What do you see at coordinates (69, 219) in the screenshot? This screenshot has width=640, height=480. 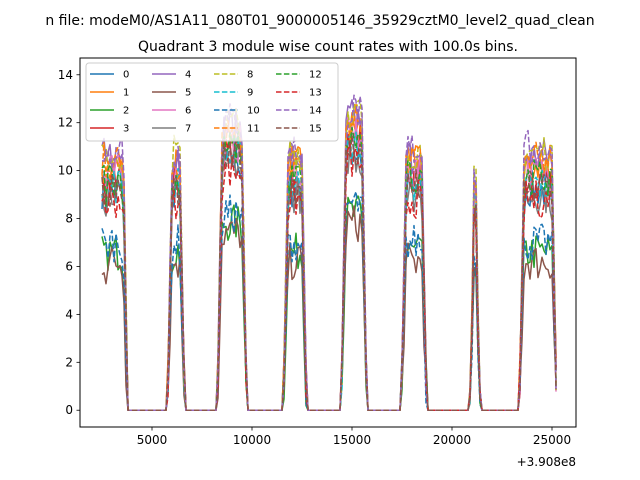 I see `y-tick-label: 8` at bounding box center [69, 219].